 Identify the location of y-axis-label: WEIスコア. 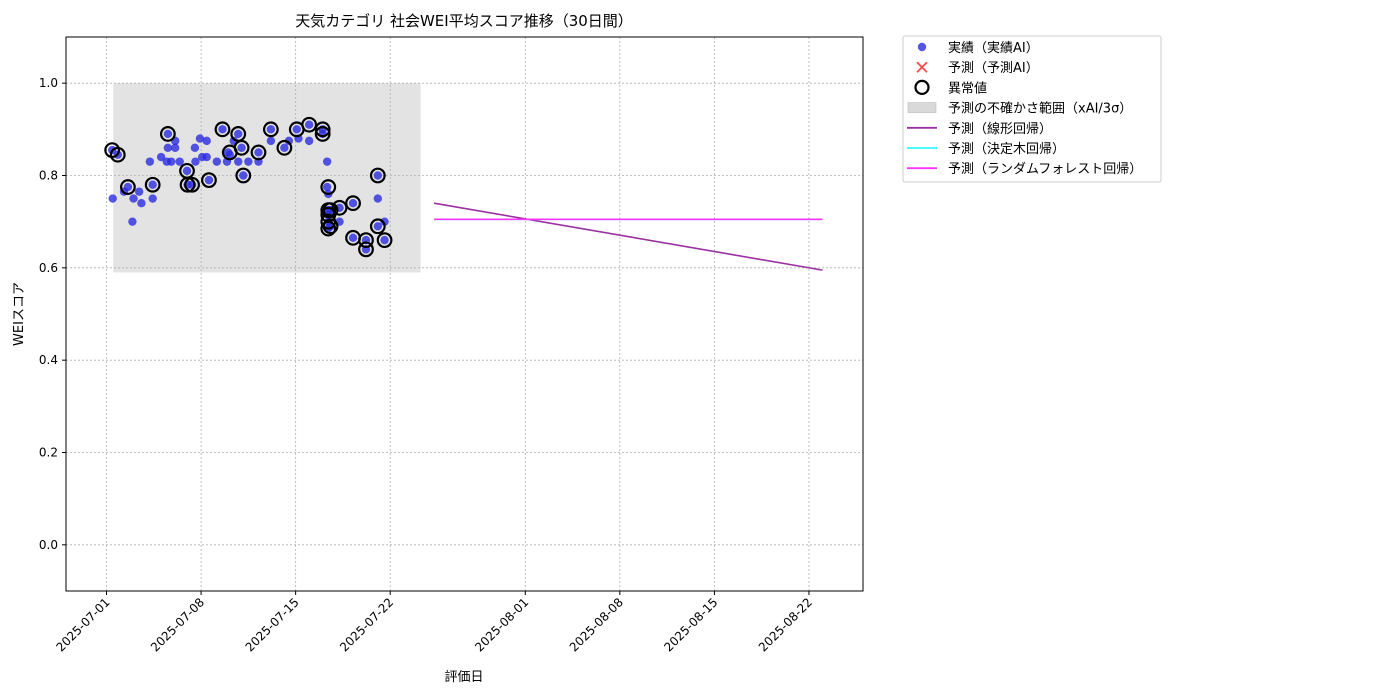
(19, 314).